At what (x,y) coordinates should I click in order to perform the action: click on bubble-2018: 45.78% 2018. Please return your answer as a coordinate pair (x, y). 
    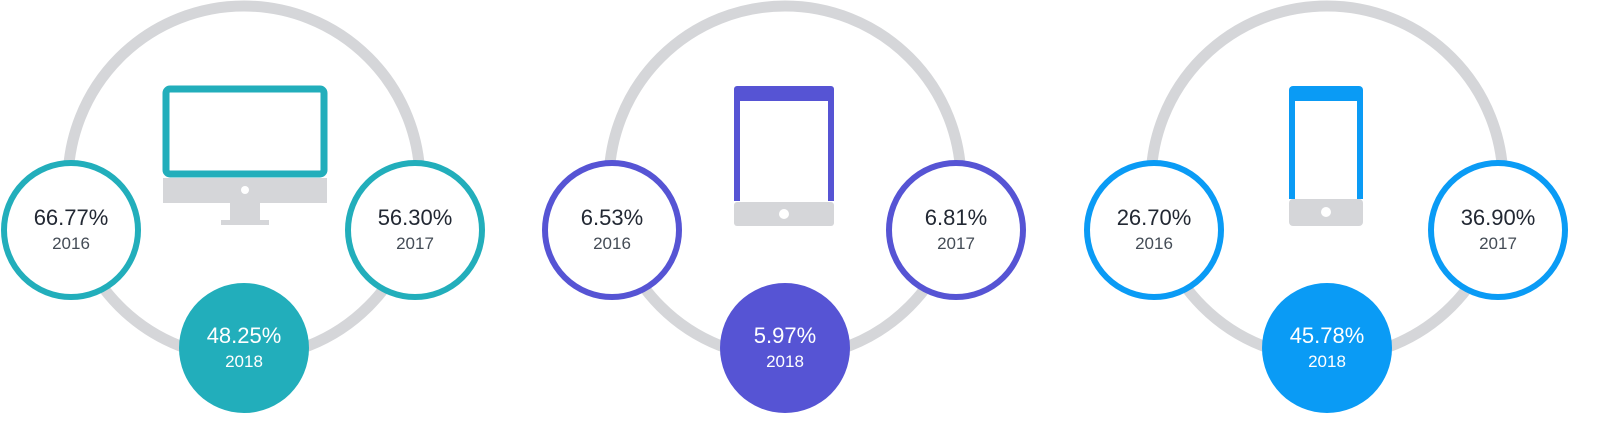
    Looking at the image, I should click on (1327, 348).